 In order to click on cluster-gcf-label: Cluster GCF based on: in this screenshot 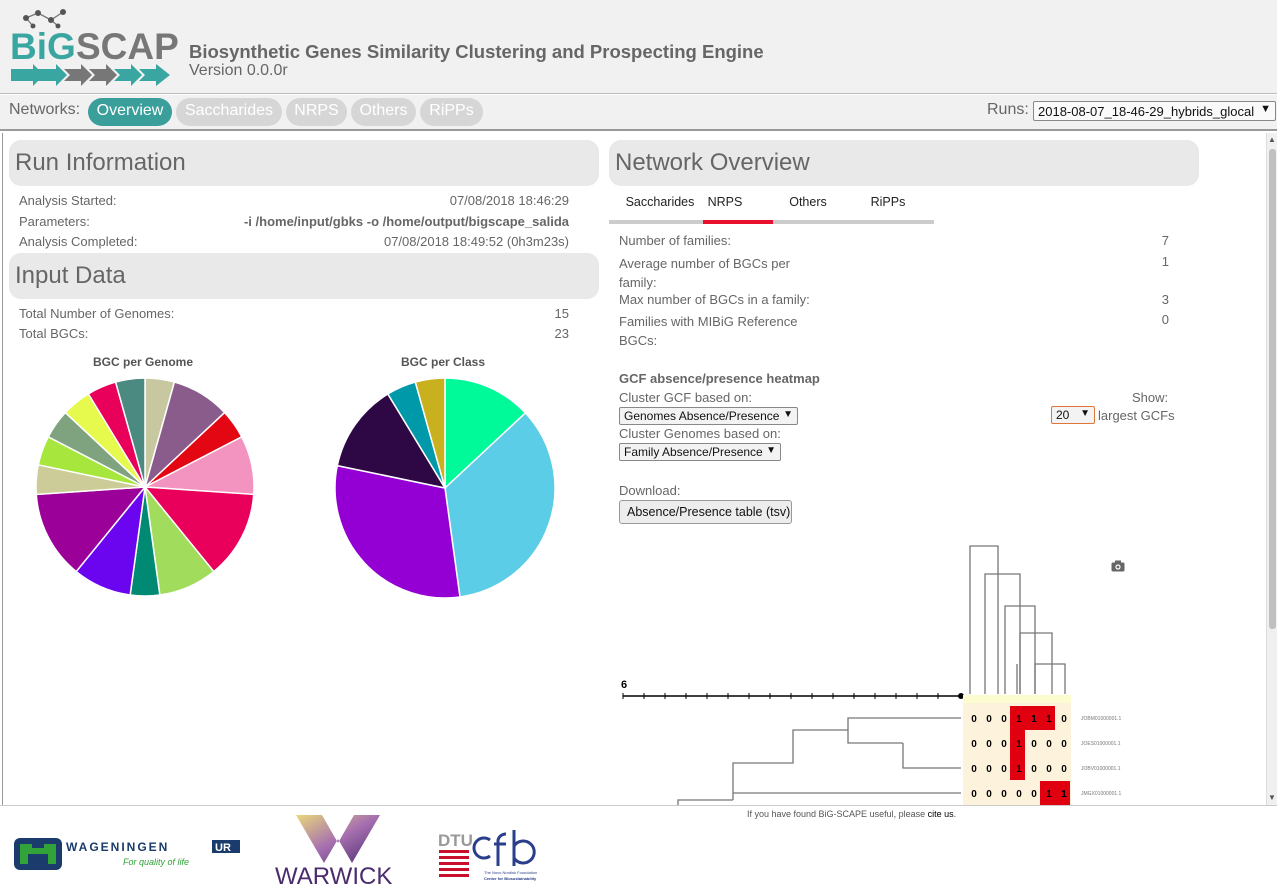, I will do `click(685, 397)`.